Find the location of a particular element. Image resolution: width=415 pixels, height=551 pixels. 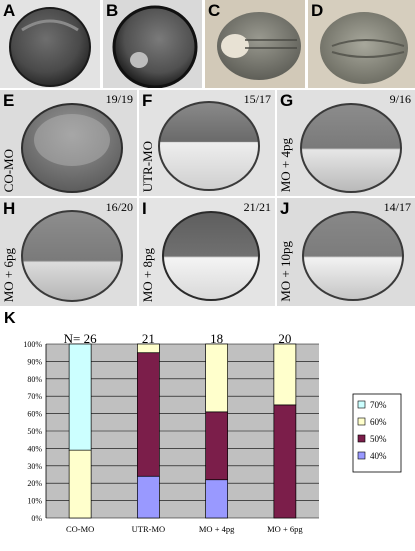

condition-label: MO + 8pg is located at coordinates (147, 274).